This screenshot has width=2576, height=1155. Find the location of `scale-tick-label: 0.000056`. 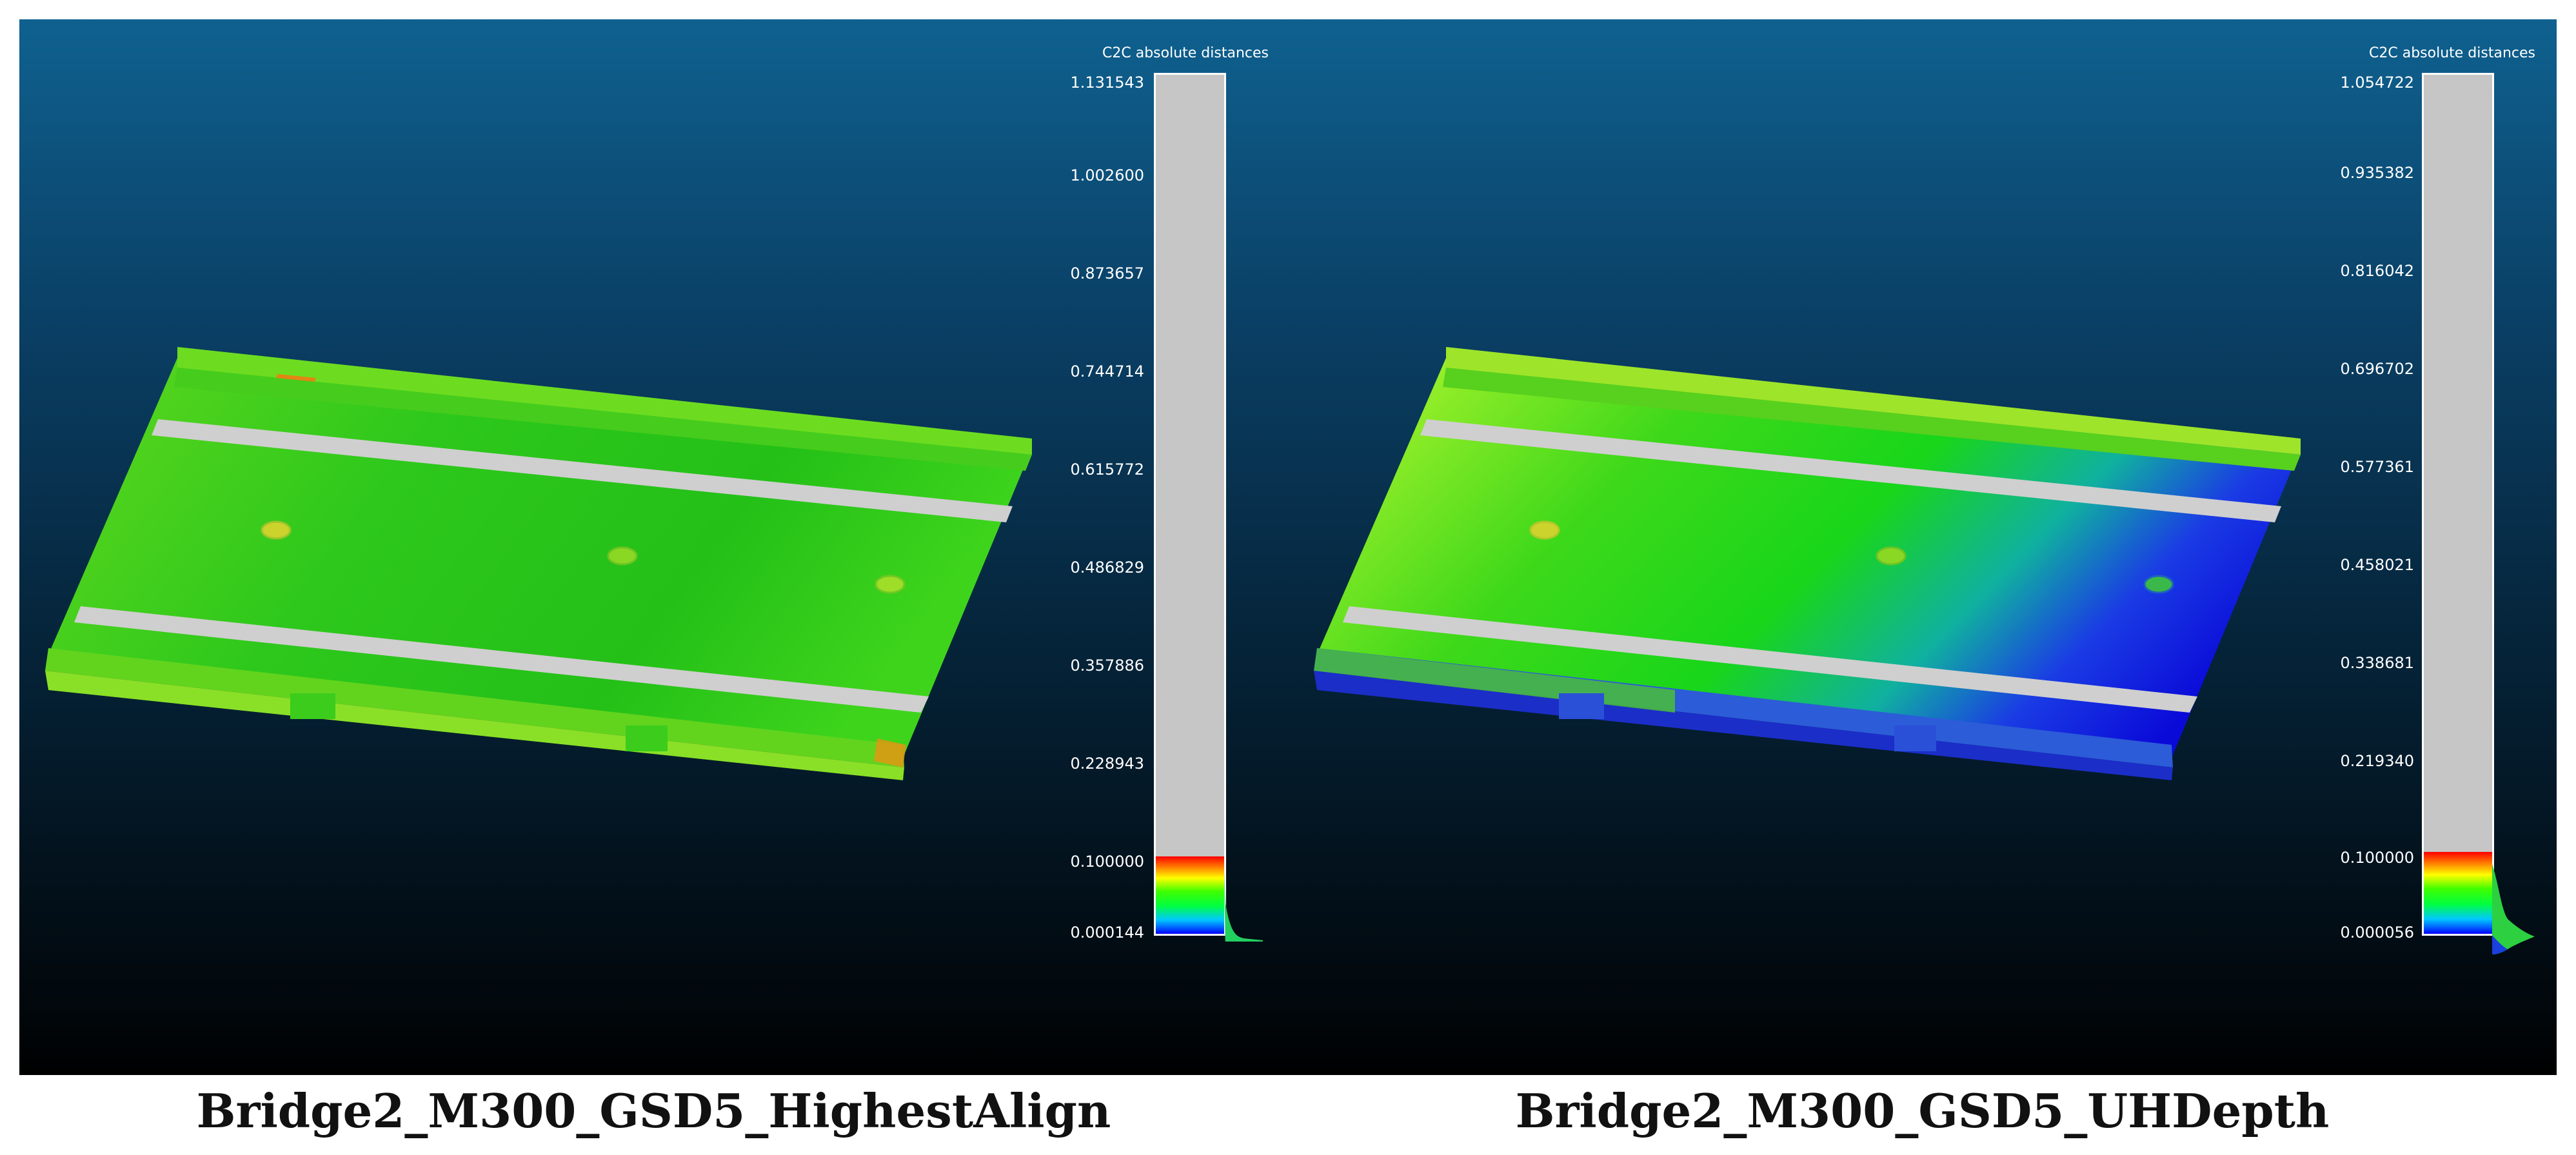

scale-tick-label: 0.000056 is located at coordinates (2377, 932).